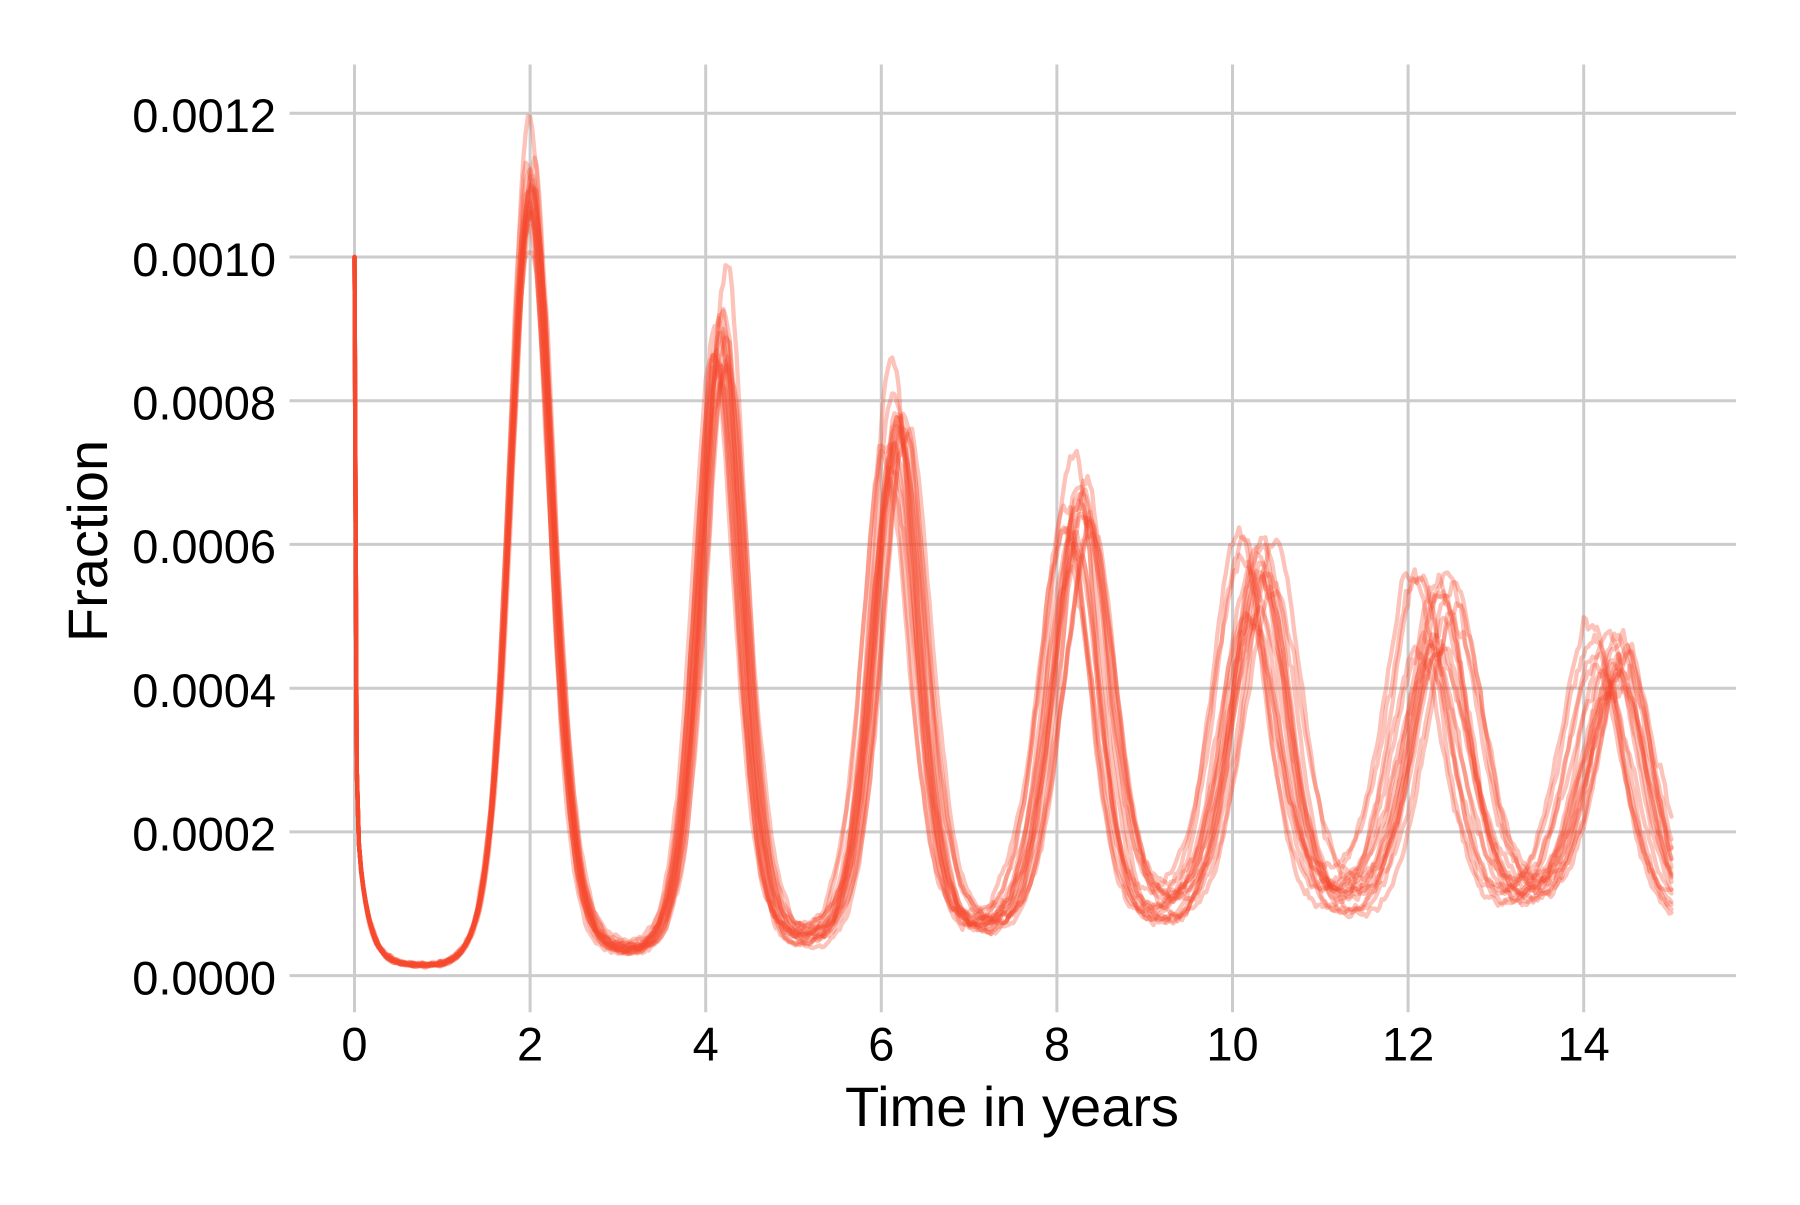 The image size is (1800, 1205). What do you see at coordinates (881, 1044) in the screenshot?
I see `svg-text: 6` at bounding box center [881, 1044].